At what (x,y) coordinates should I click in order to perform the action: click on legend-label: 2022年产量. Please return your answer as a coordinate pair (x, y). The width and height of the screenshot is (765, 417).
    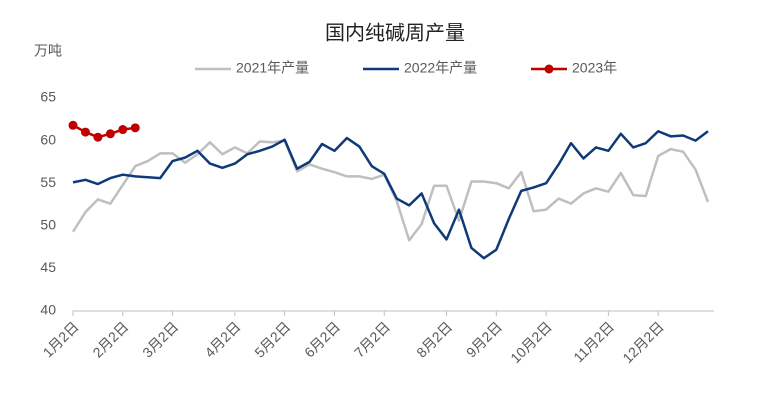
    Looking at the image, I should click on (440, 68).